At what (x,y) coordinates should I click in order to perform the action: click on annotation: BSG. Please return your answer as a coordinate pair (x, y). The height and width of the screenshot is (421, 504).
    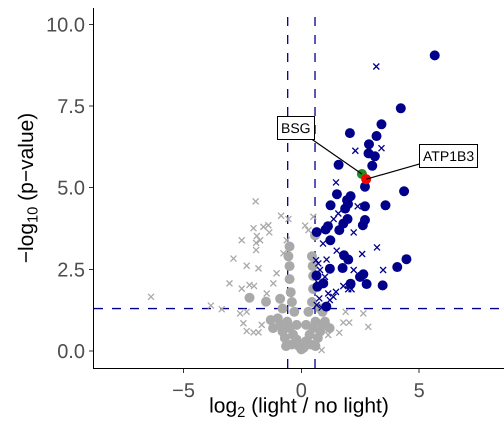
    Looking at the image, I should click on (296, 128).